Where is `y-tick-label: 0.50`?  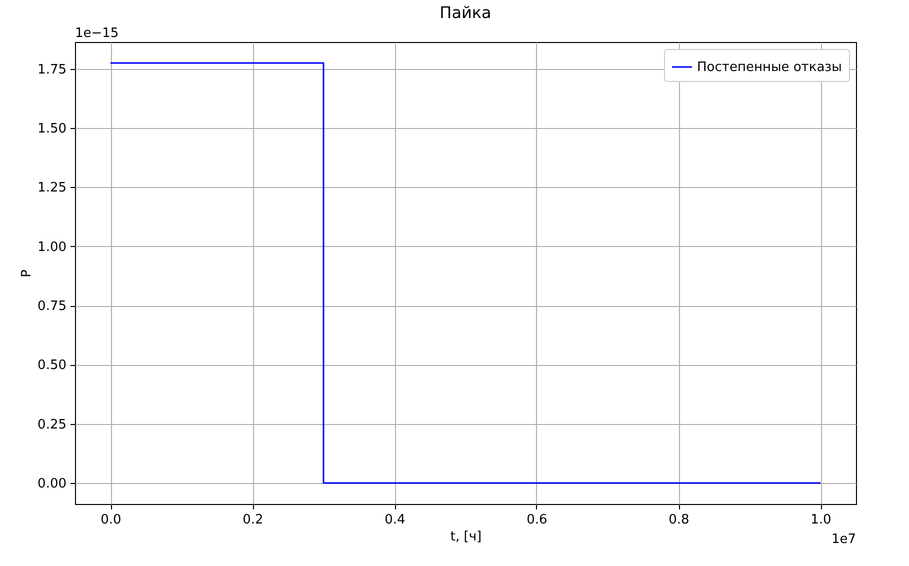
y-tick-label: 0.50 is located at coordinates (52, 366).